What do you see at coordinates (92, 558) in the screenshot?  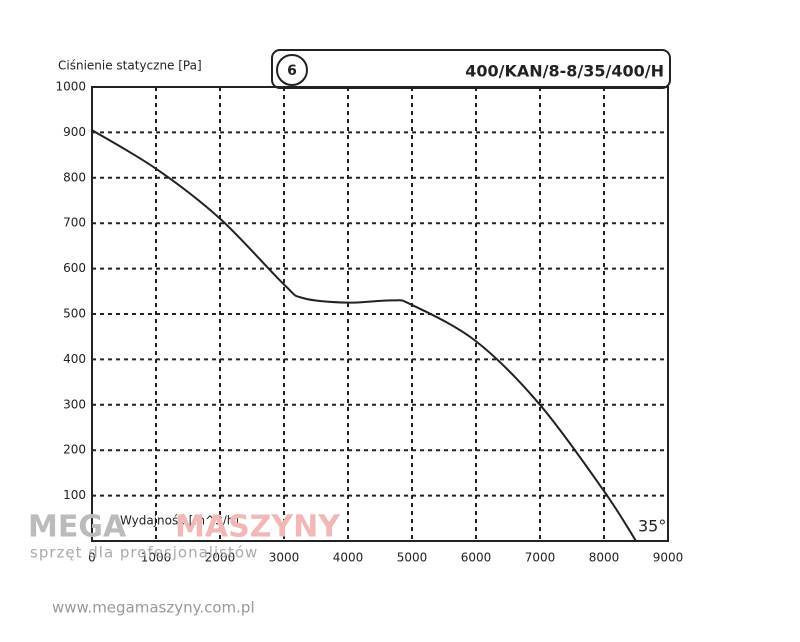 I see `x-tick-label: 0` at bounding box center [92, 558].